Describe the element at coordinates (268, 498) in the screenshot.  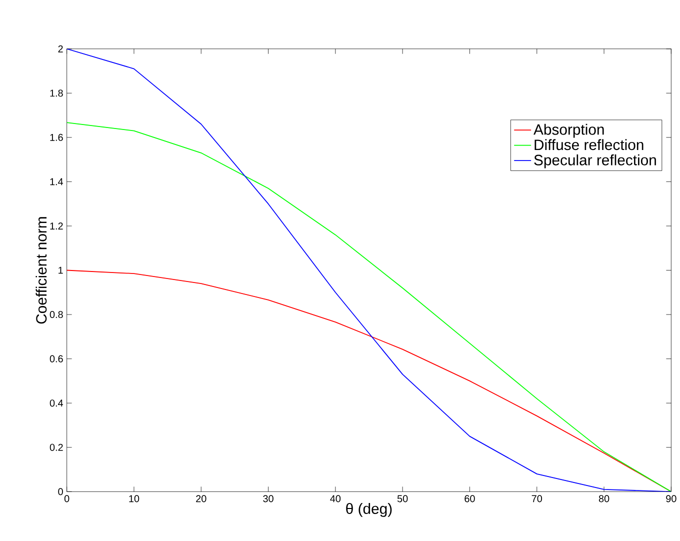
I see `x-tick-label: 30` at that location.